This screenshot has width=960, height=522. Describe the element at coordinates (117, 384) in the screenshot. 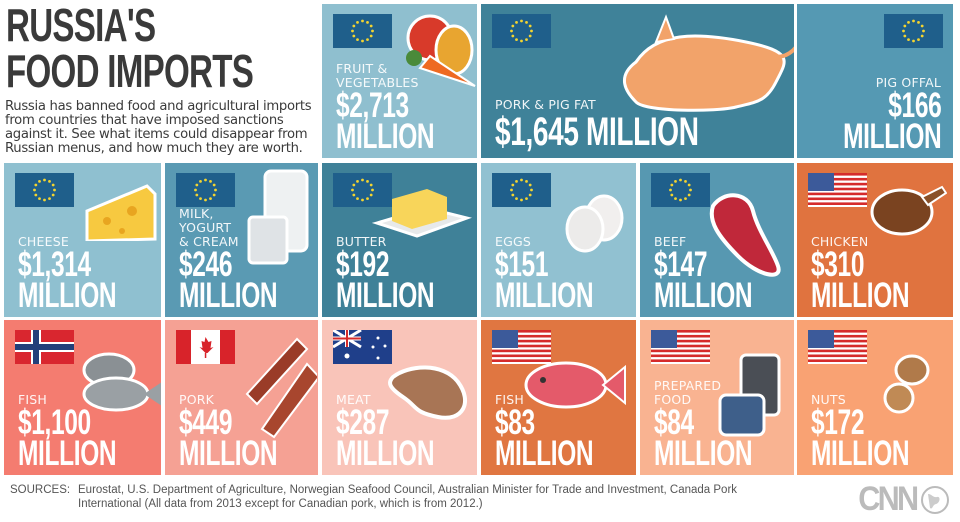

I see `fish-grey-icon` at that location.